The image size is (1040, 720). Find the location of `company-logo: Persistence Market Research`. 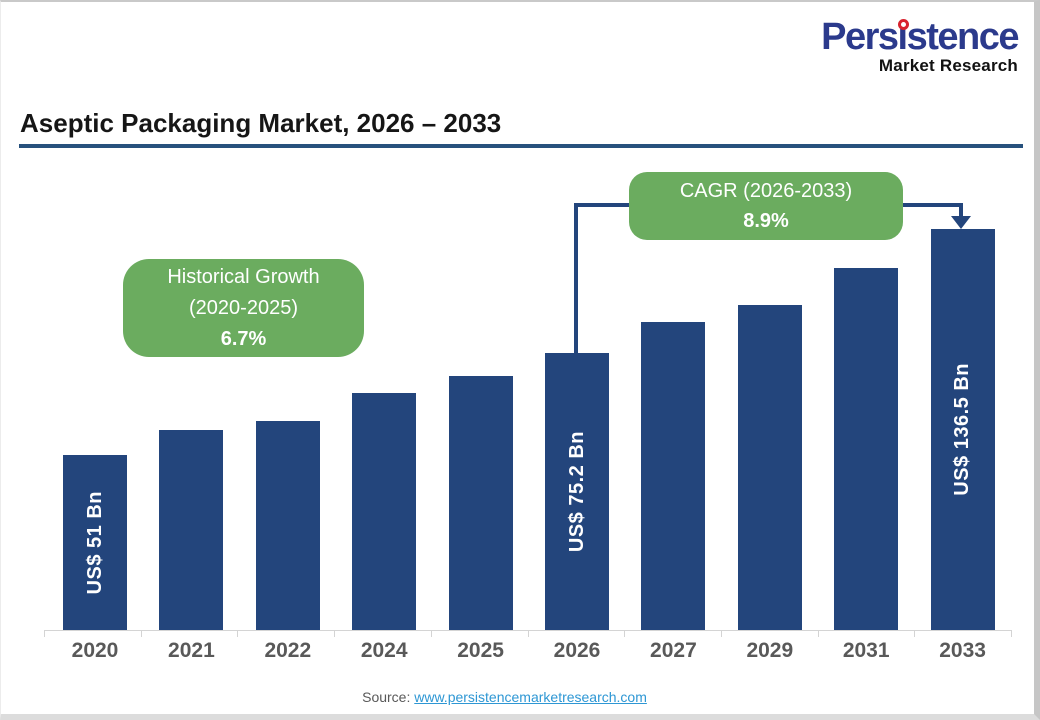

company-logo: Persistence Market Research is located at coordinates (920, 45).